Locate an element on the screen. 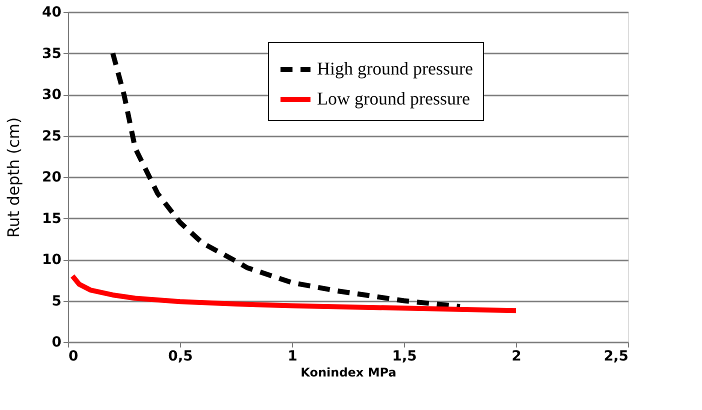  x-tick-label: 0,5 is located at coordinates (180, 356).